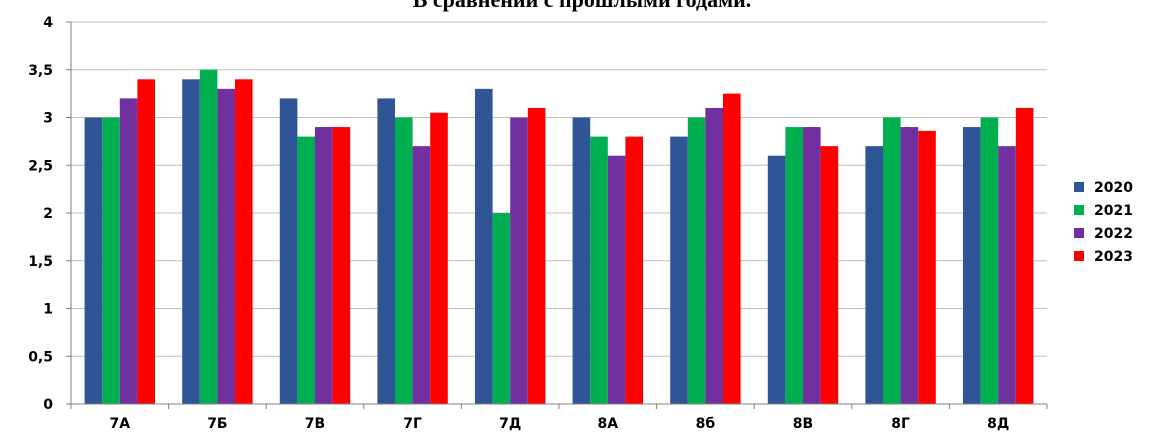  I want to click on x-tick-label: 7Б, so click(217, 424).